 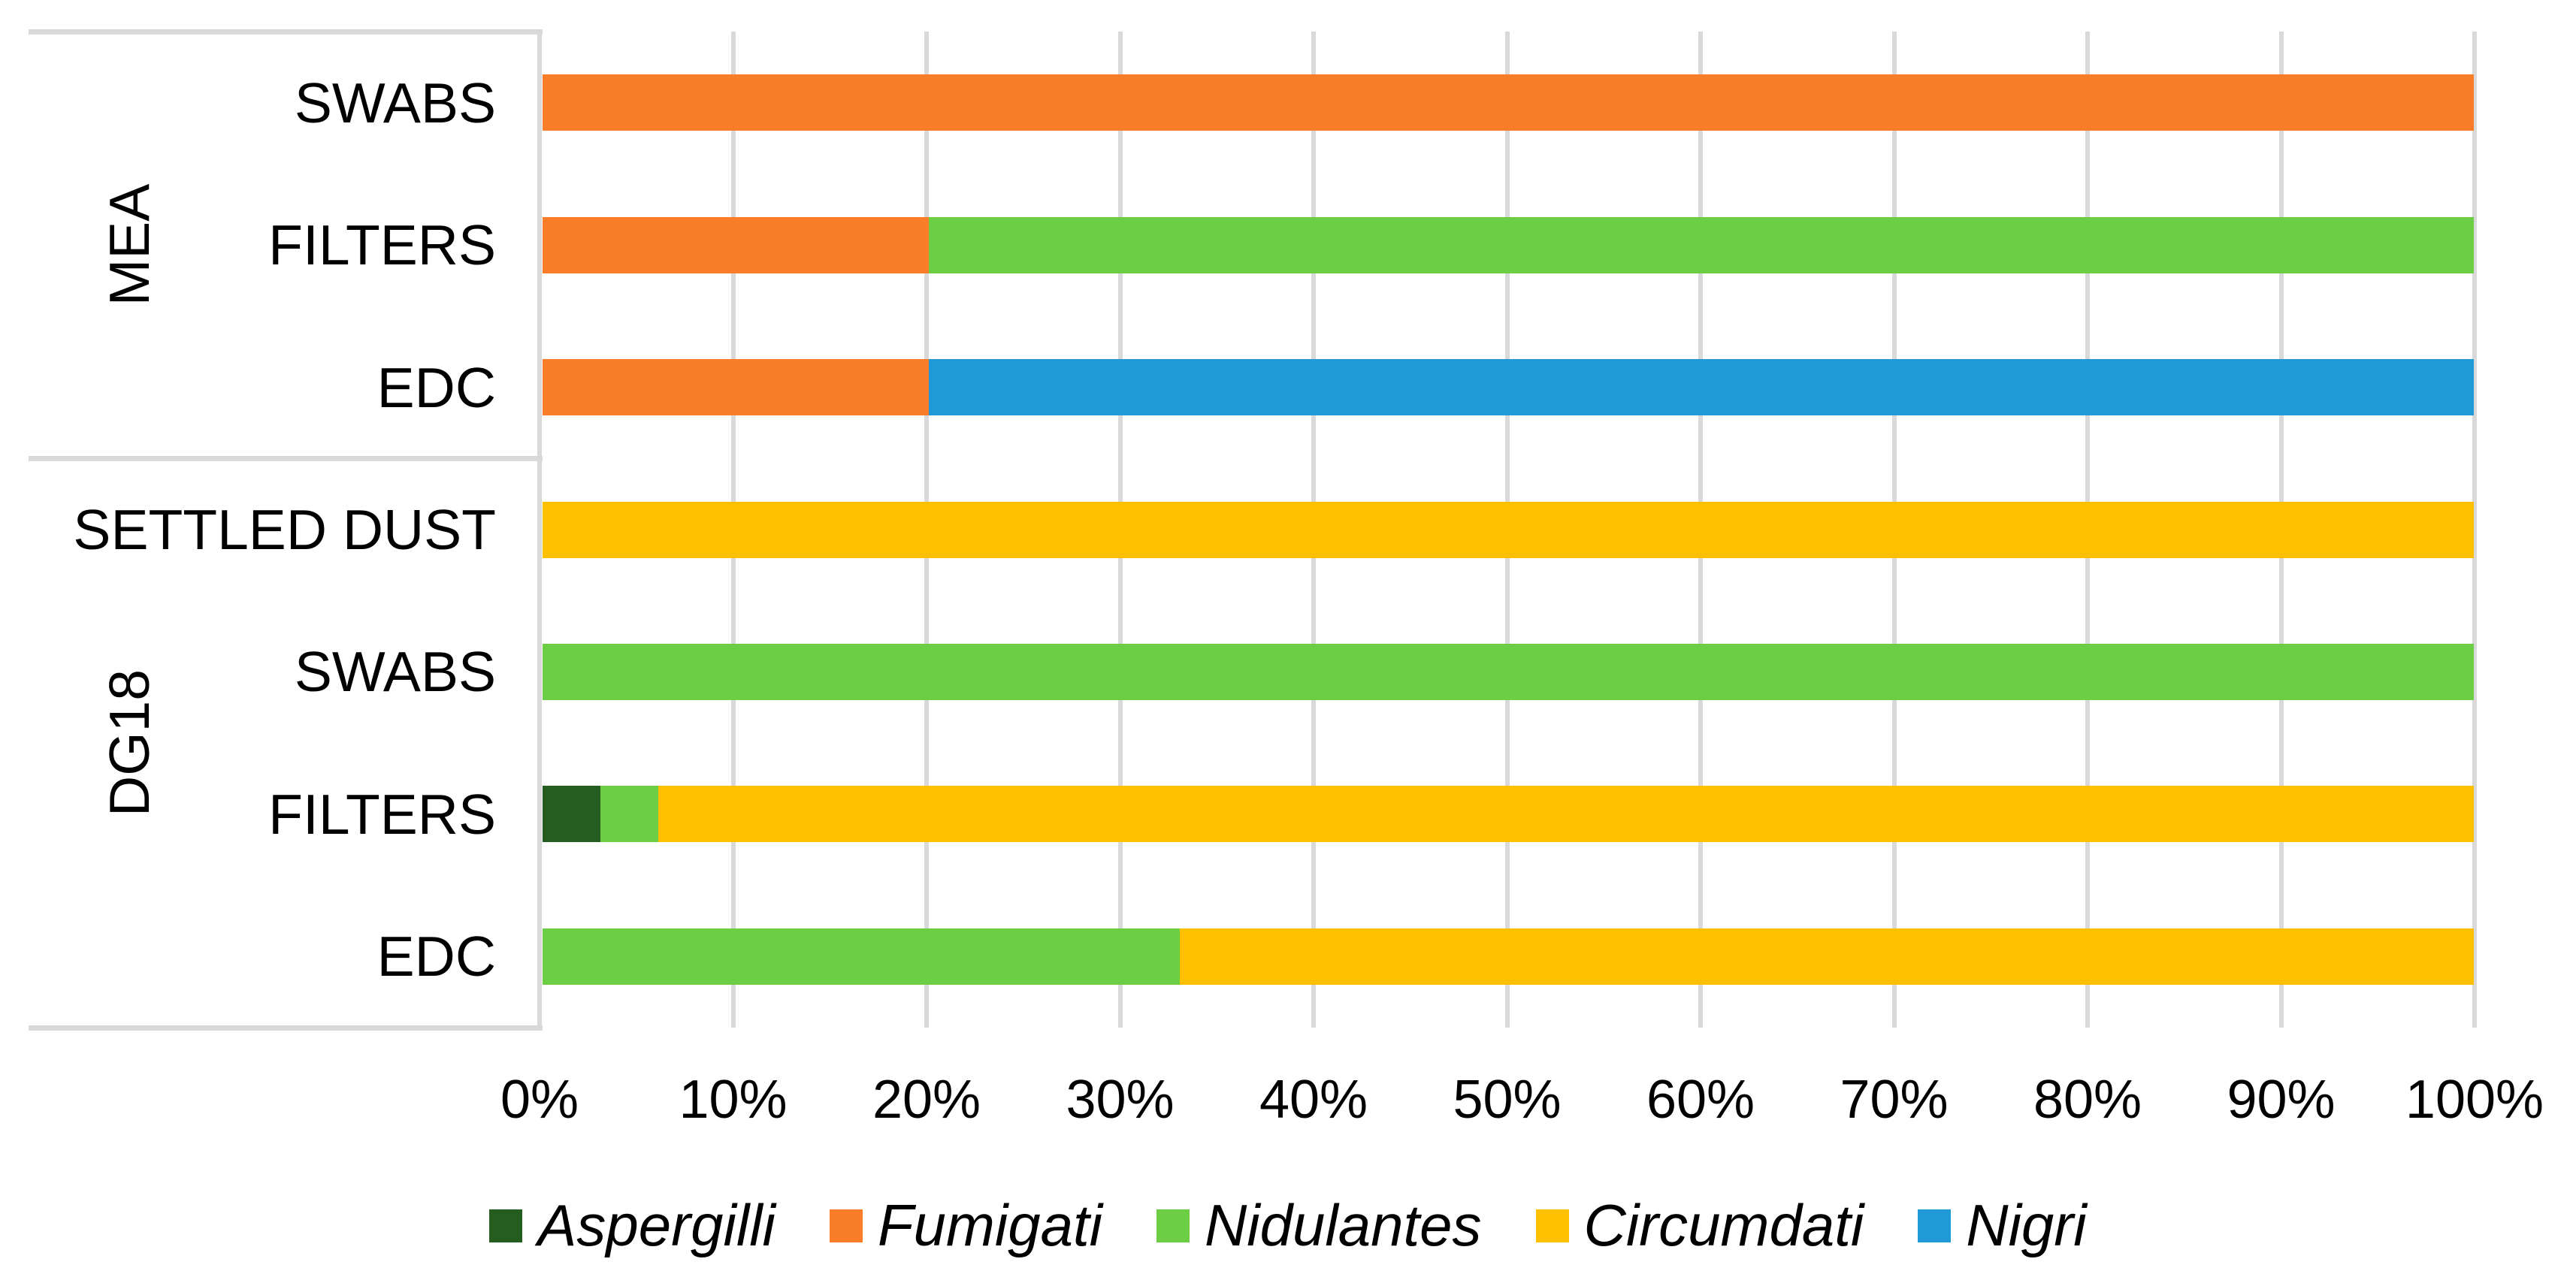 I want to click on x-tick-label-0: 0%, so click(x=540, y=1100).